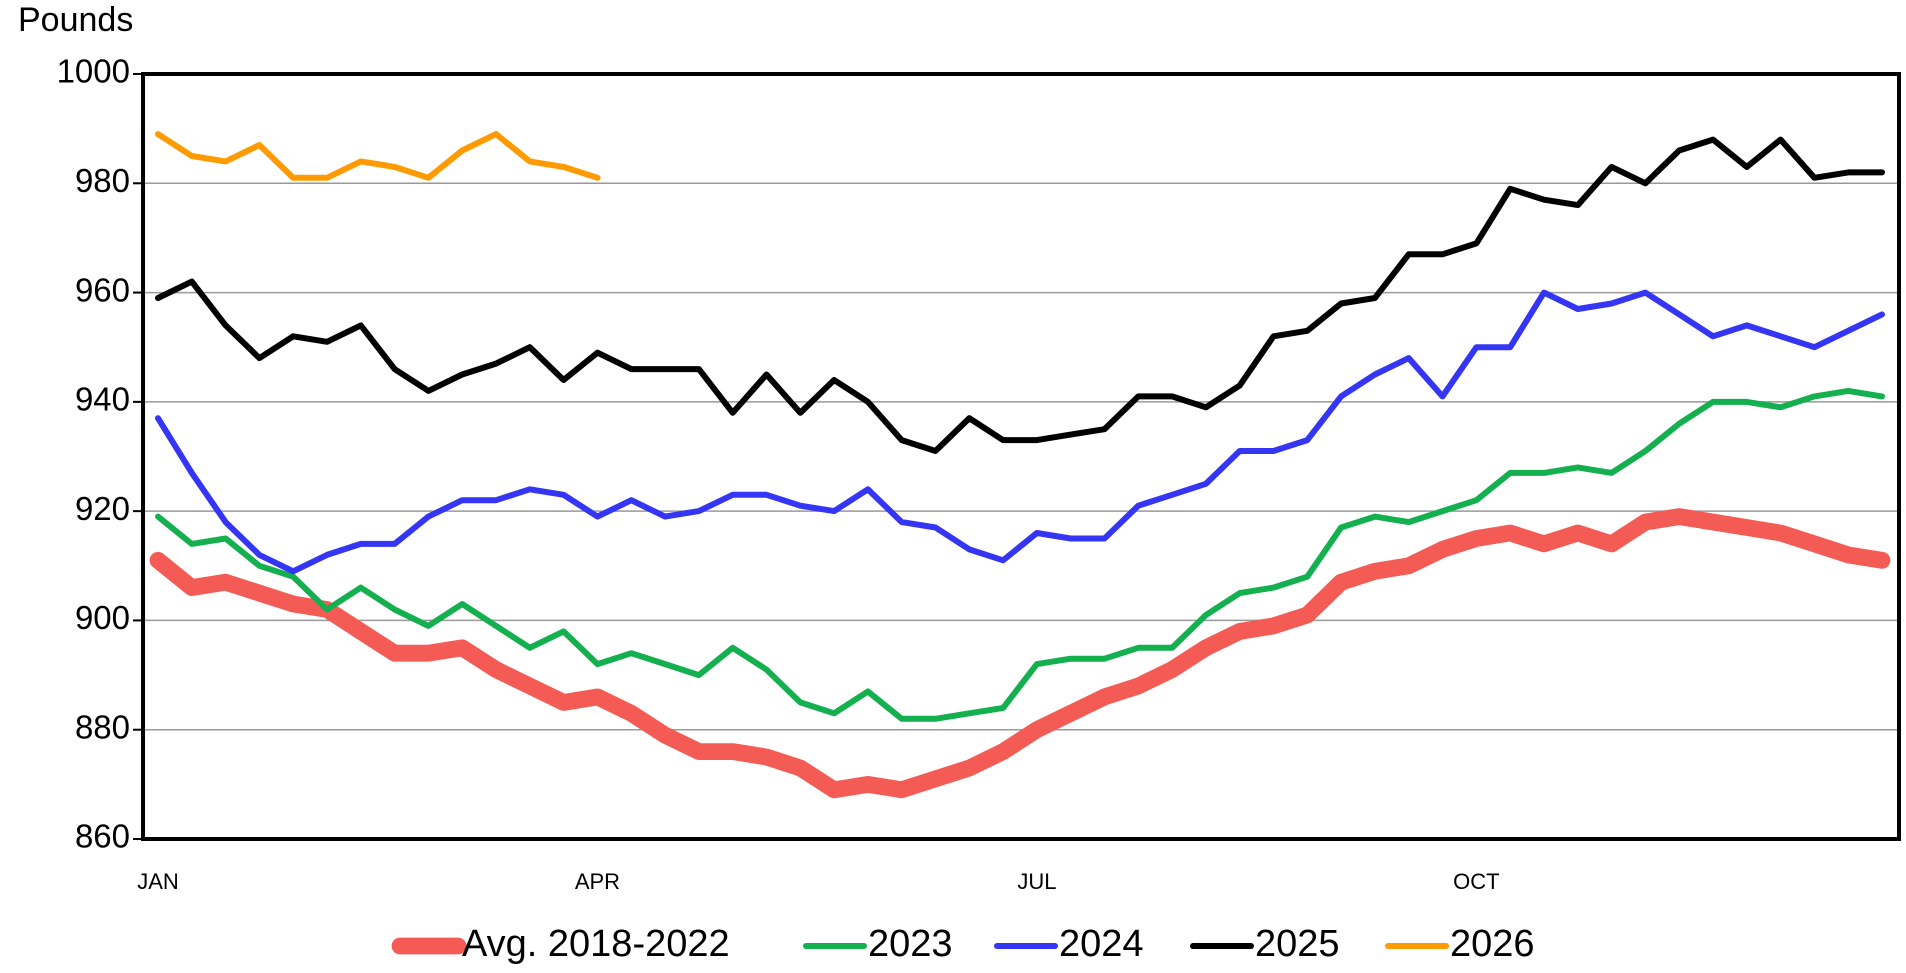 Image resolution: width=1906 pixels, height=973 pixels. Describe the element at coordinates (93, 71) in the screenshot. I see `y-tick-label: 1000` at that location.